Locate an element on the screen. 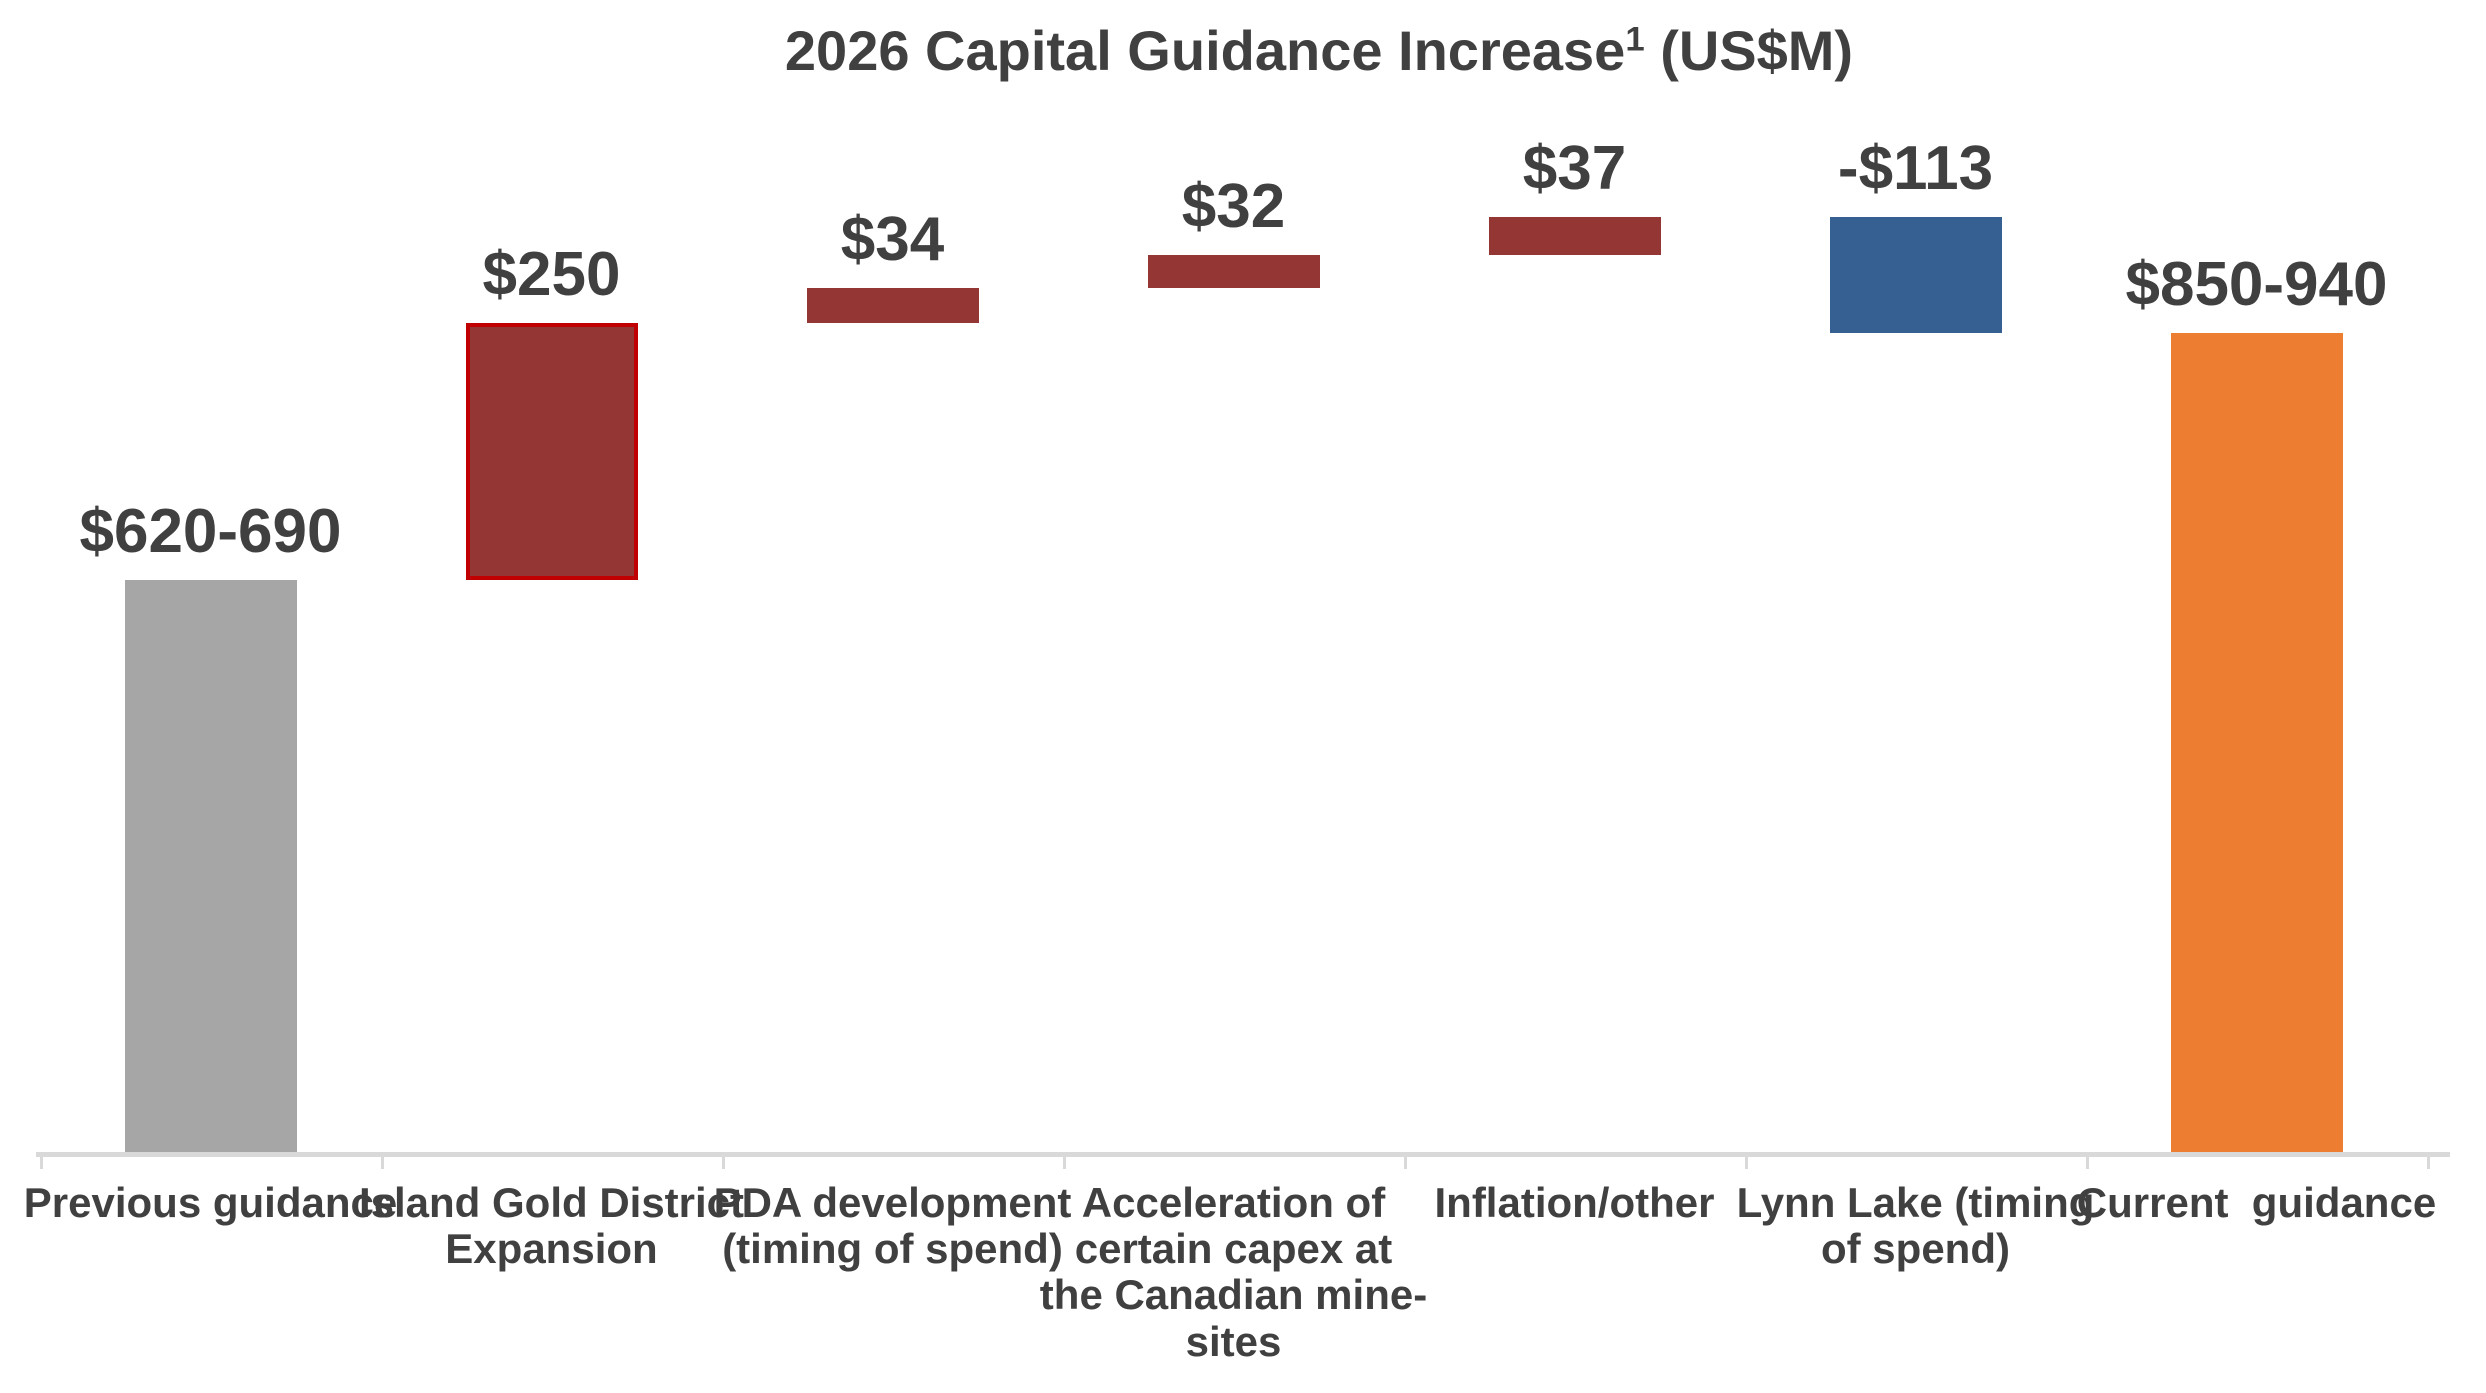 The width and height of the screenshot is (2486, 1393). bar-value-label: $620-690 is located at coordinates (210, 532).